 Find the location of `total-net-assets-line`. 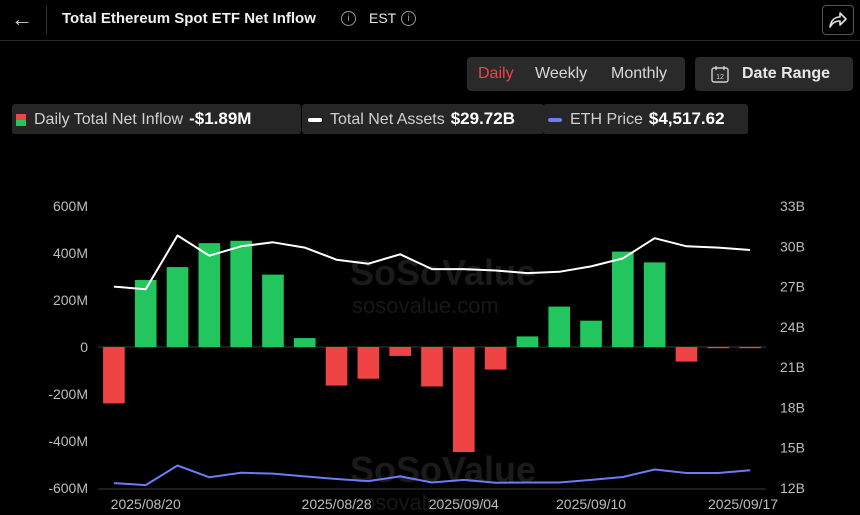

total-net-assets-line is located at coordinates (432, 262).